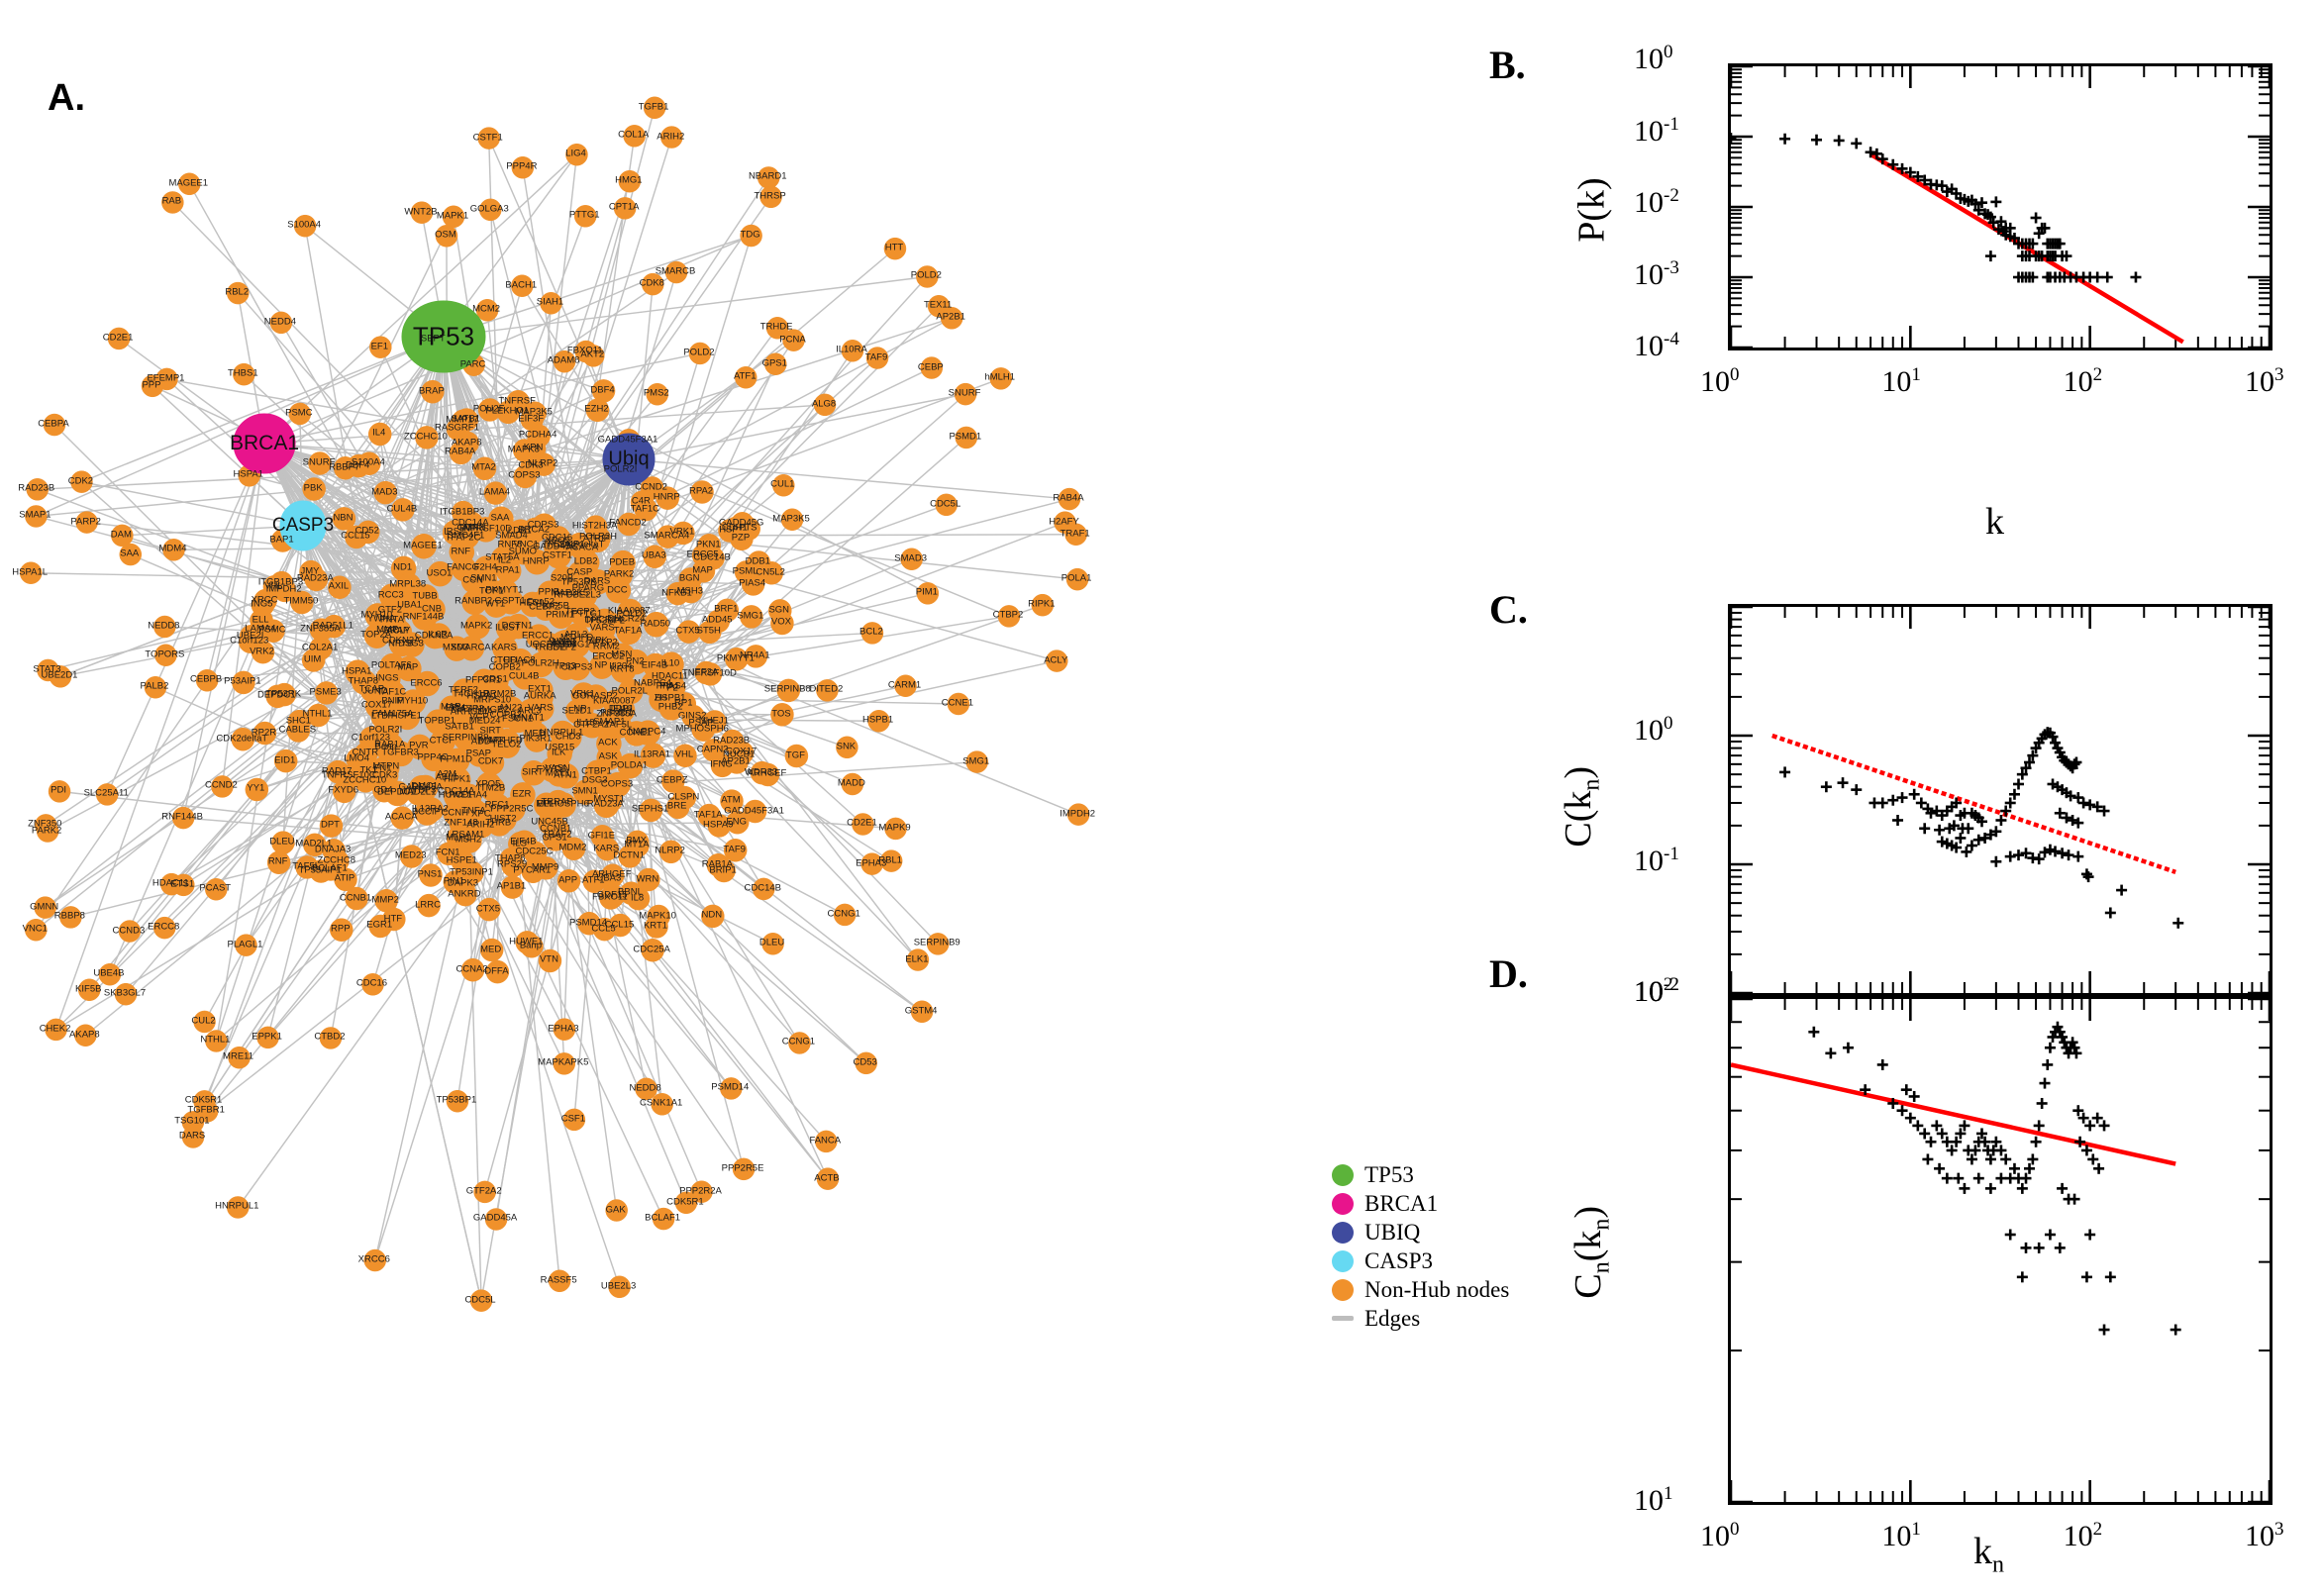 The width and height of the screenshot is (2323, 1596). I want to click on plot-d-ytick: 10², so click(1654, 991).